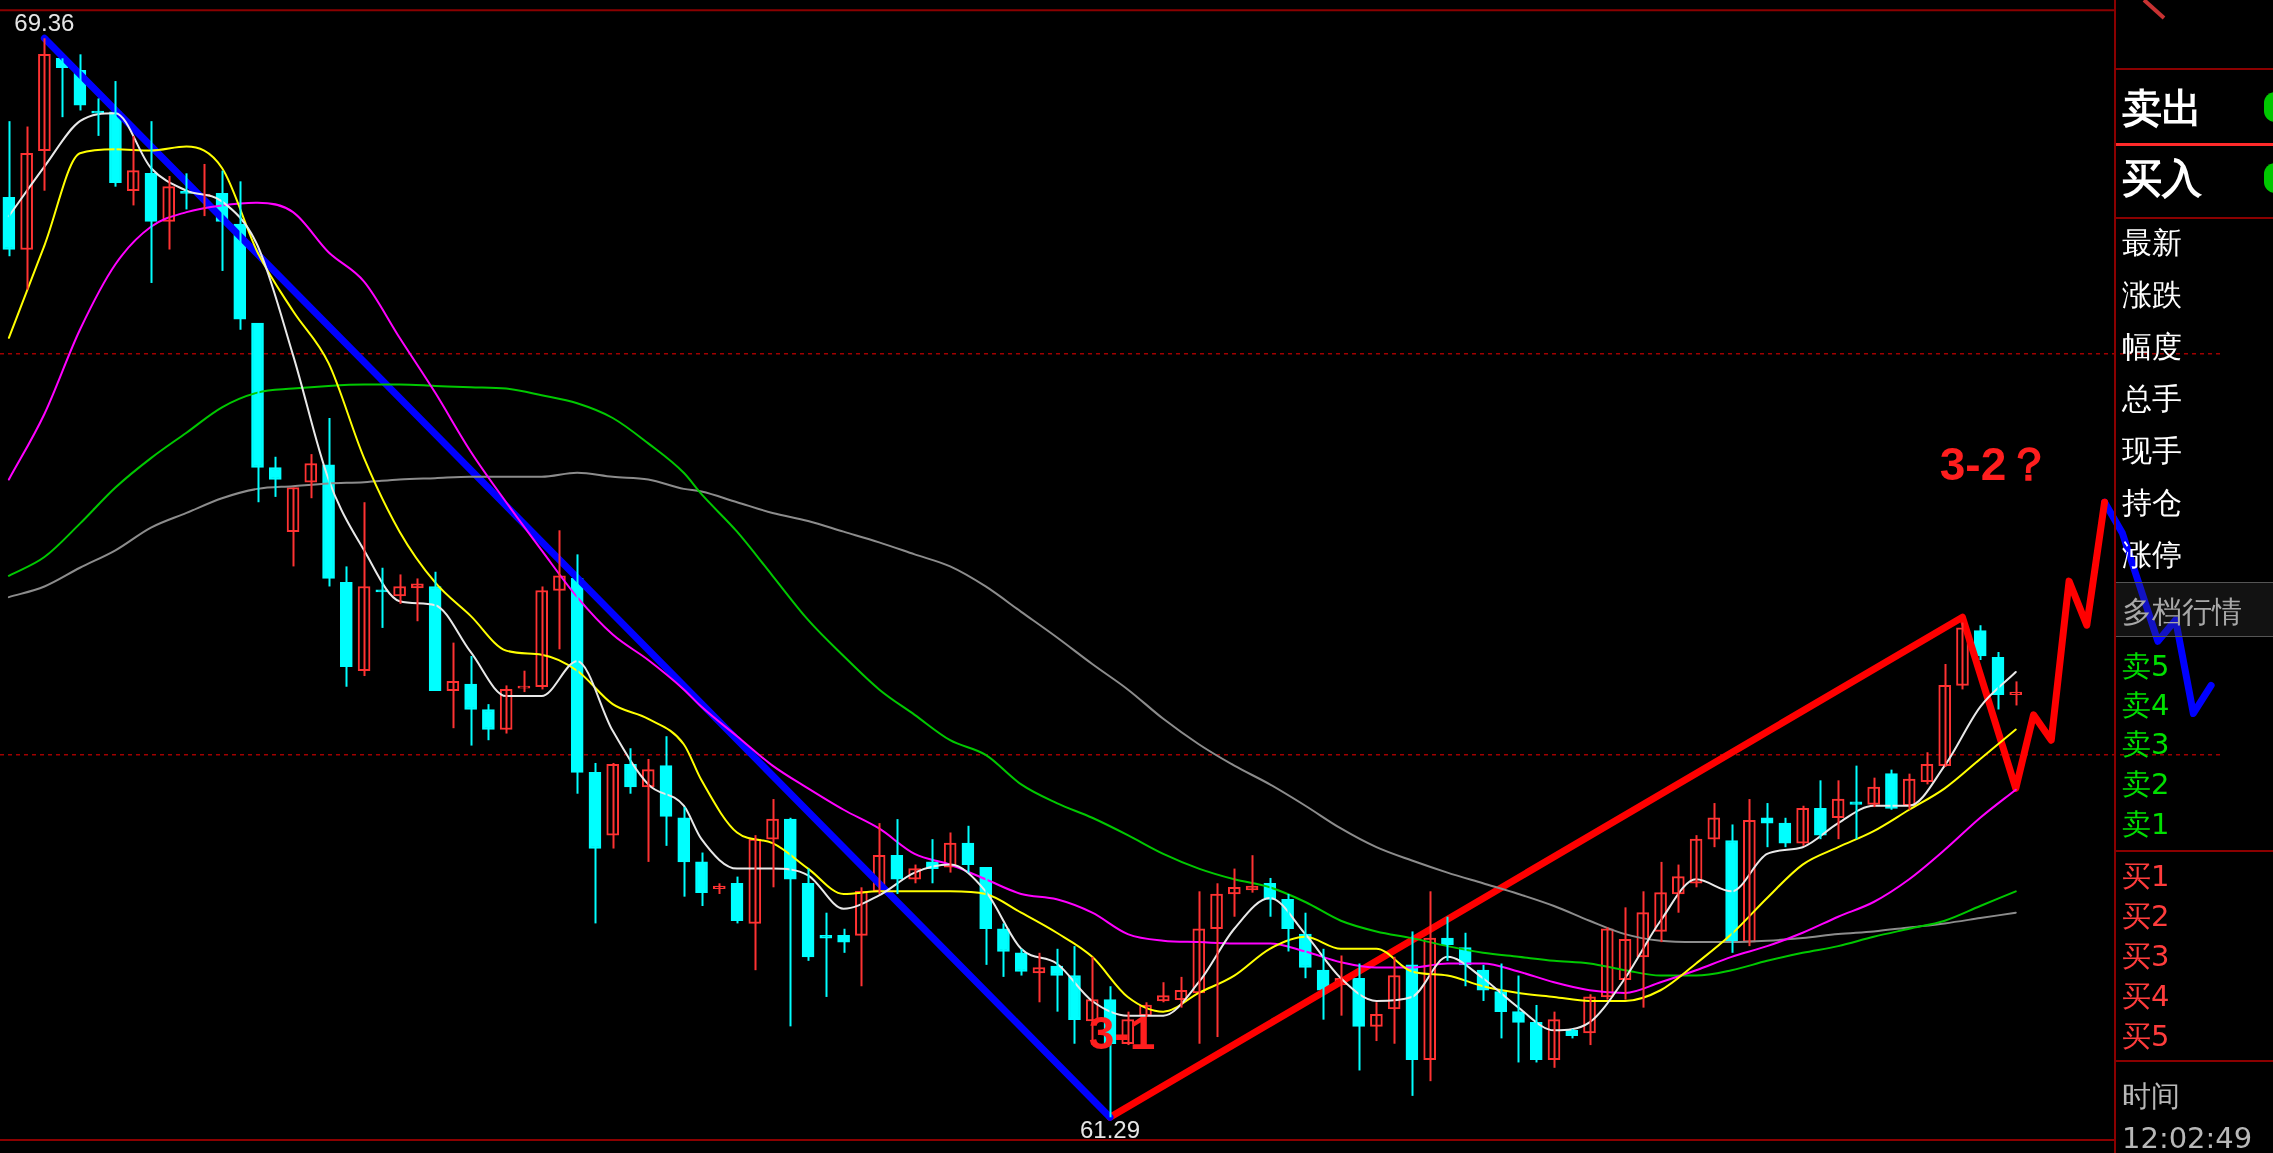  Describe the element at coordinates (2146, 744) in the screenshot. I see `annotation: 卖3` at that location.